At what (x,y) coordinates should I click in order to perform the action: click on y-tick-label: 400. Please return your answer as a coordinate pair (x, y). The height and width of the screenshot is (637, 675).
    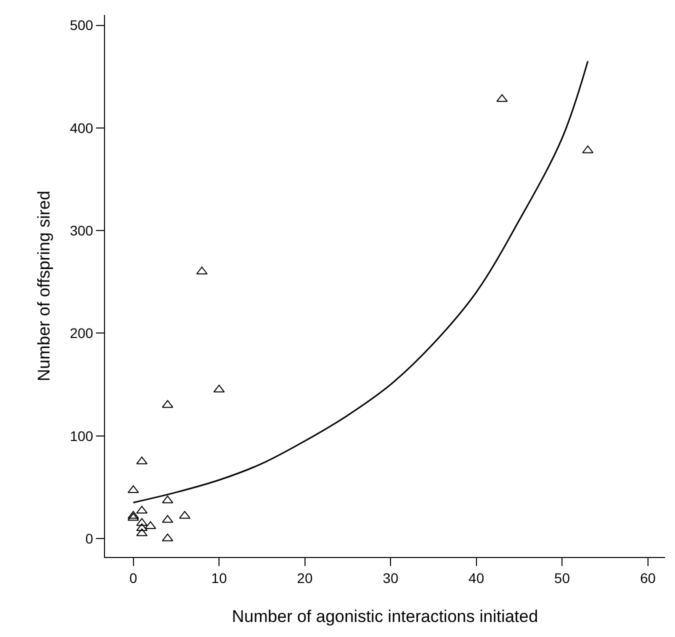
    Looking at the image, I should click on (82, 128).